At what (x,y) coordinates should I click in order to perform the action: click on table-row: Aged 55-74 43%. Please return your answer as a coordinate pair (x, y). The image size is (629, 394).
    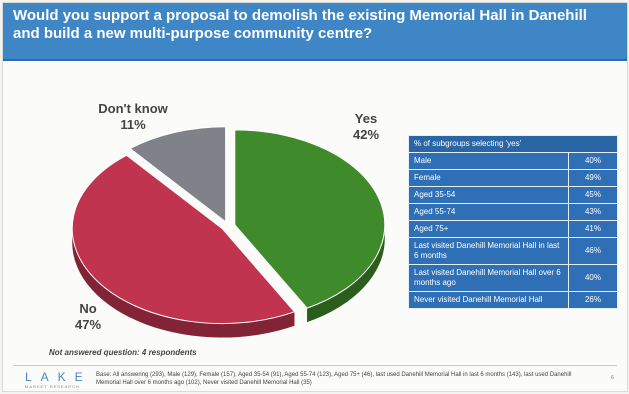
    Looking at the image, I should click on (513, 212).